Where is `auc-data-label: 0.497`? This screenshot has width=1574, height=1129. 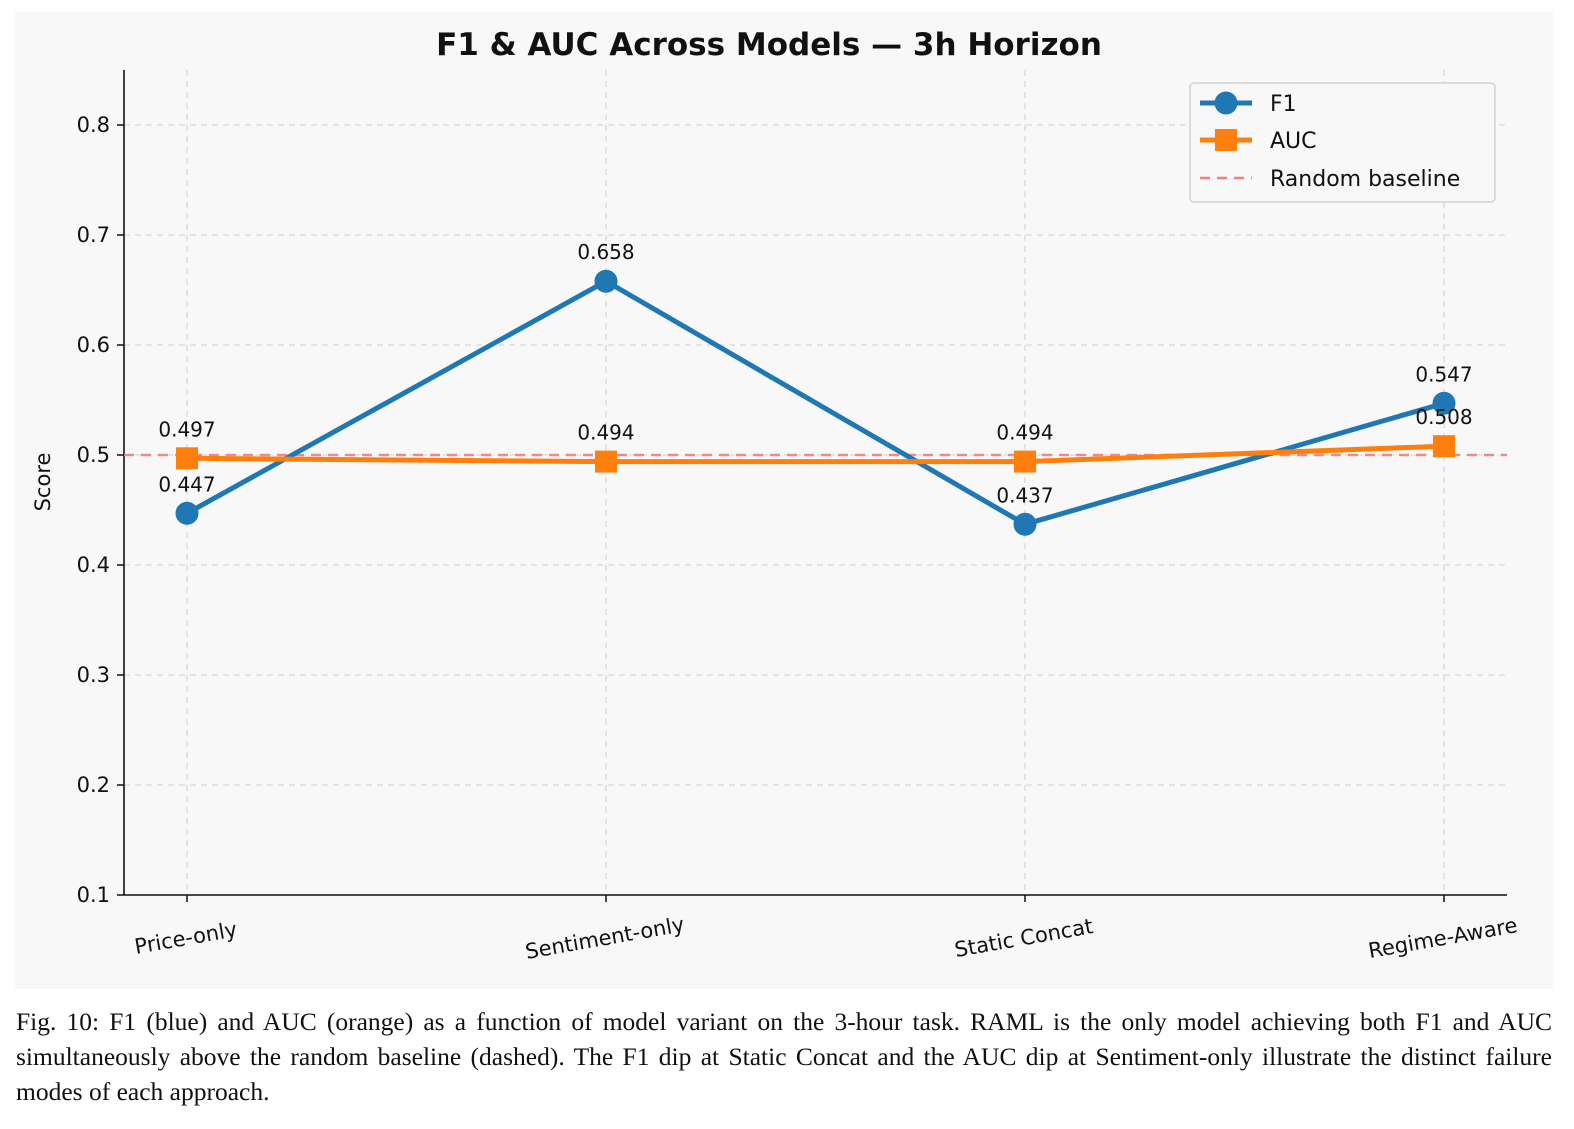 auc-data-label: 0.497 is located at coordinates (186, 429).